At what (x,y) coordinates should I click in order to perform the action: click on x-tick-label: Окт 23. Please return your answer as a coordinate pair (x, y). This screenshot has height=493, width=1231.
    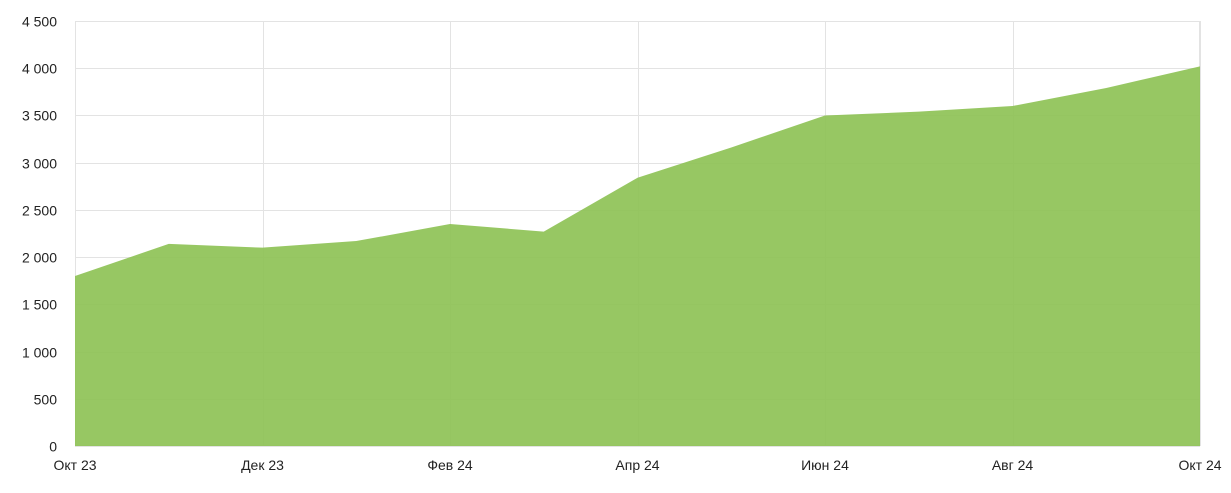
    Looking at the image, I should click on (74, 465).